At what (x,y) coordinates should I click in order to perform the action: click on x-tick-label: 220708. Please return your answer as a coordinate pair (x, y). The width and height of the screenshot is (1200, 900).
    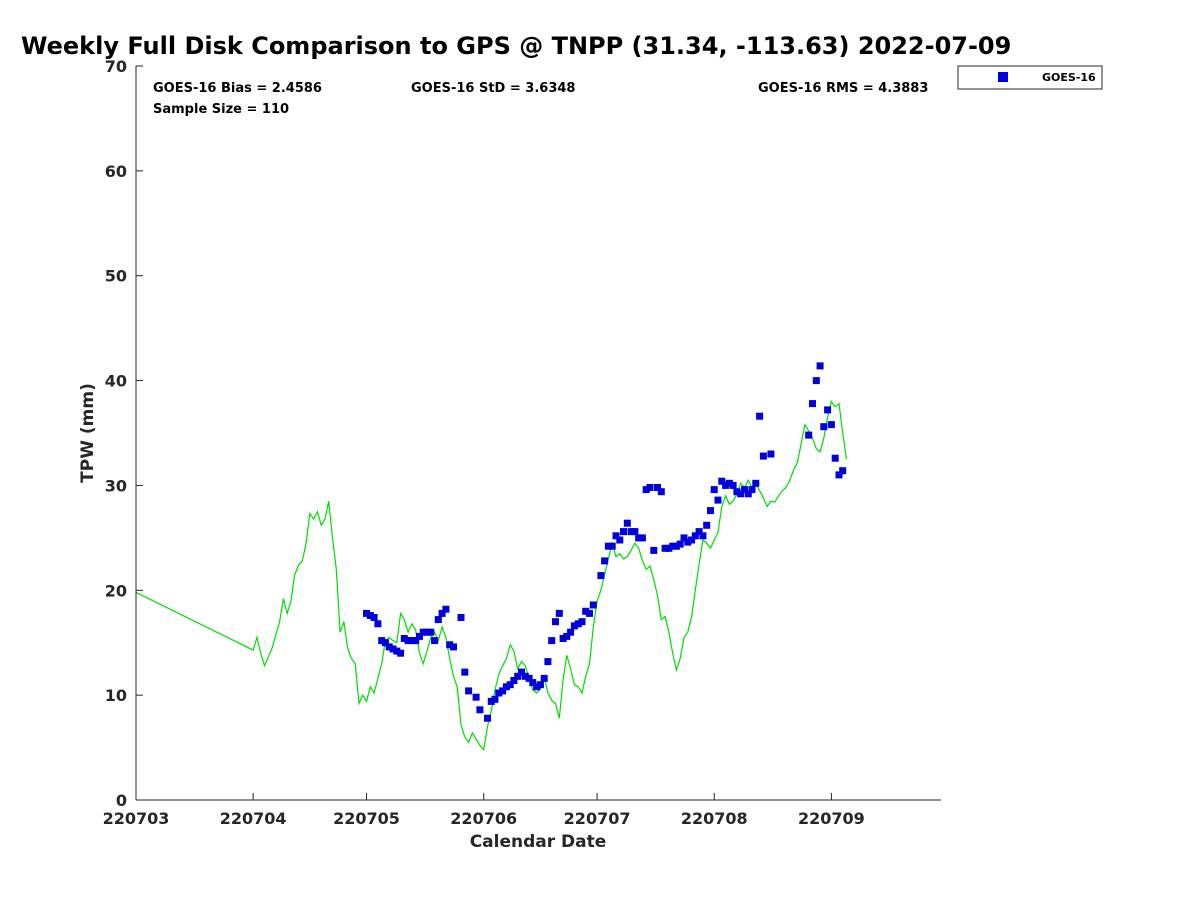
    Looking at the image, I should click on (714, 818).